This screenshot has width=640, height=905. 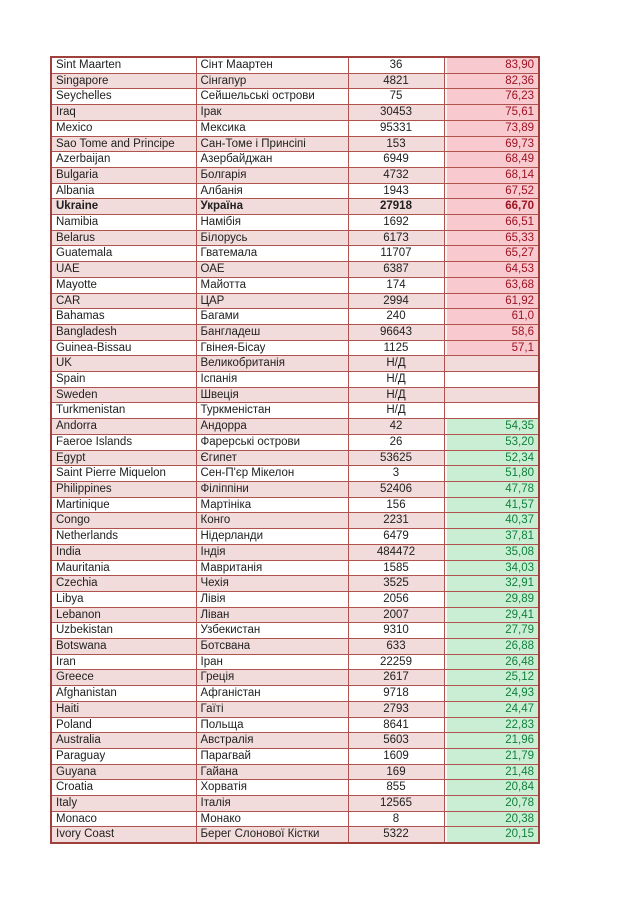 What do you see at coordinates (272, 332) in the screenshot?
I see `cell-country-uk: Бангладеш` at bounding box center [272, 332].